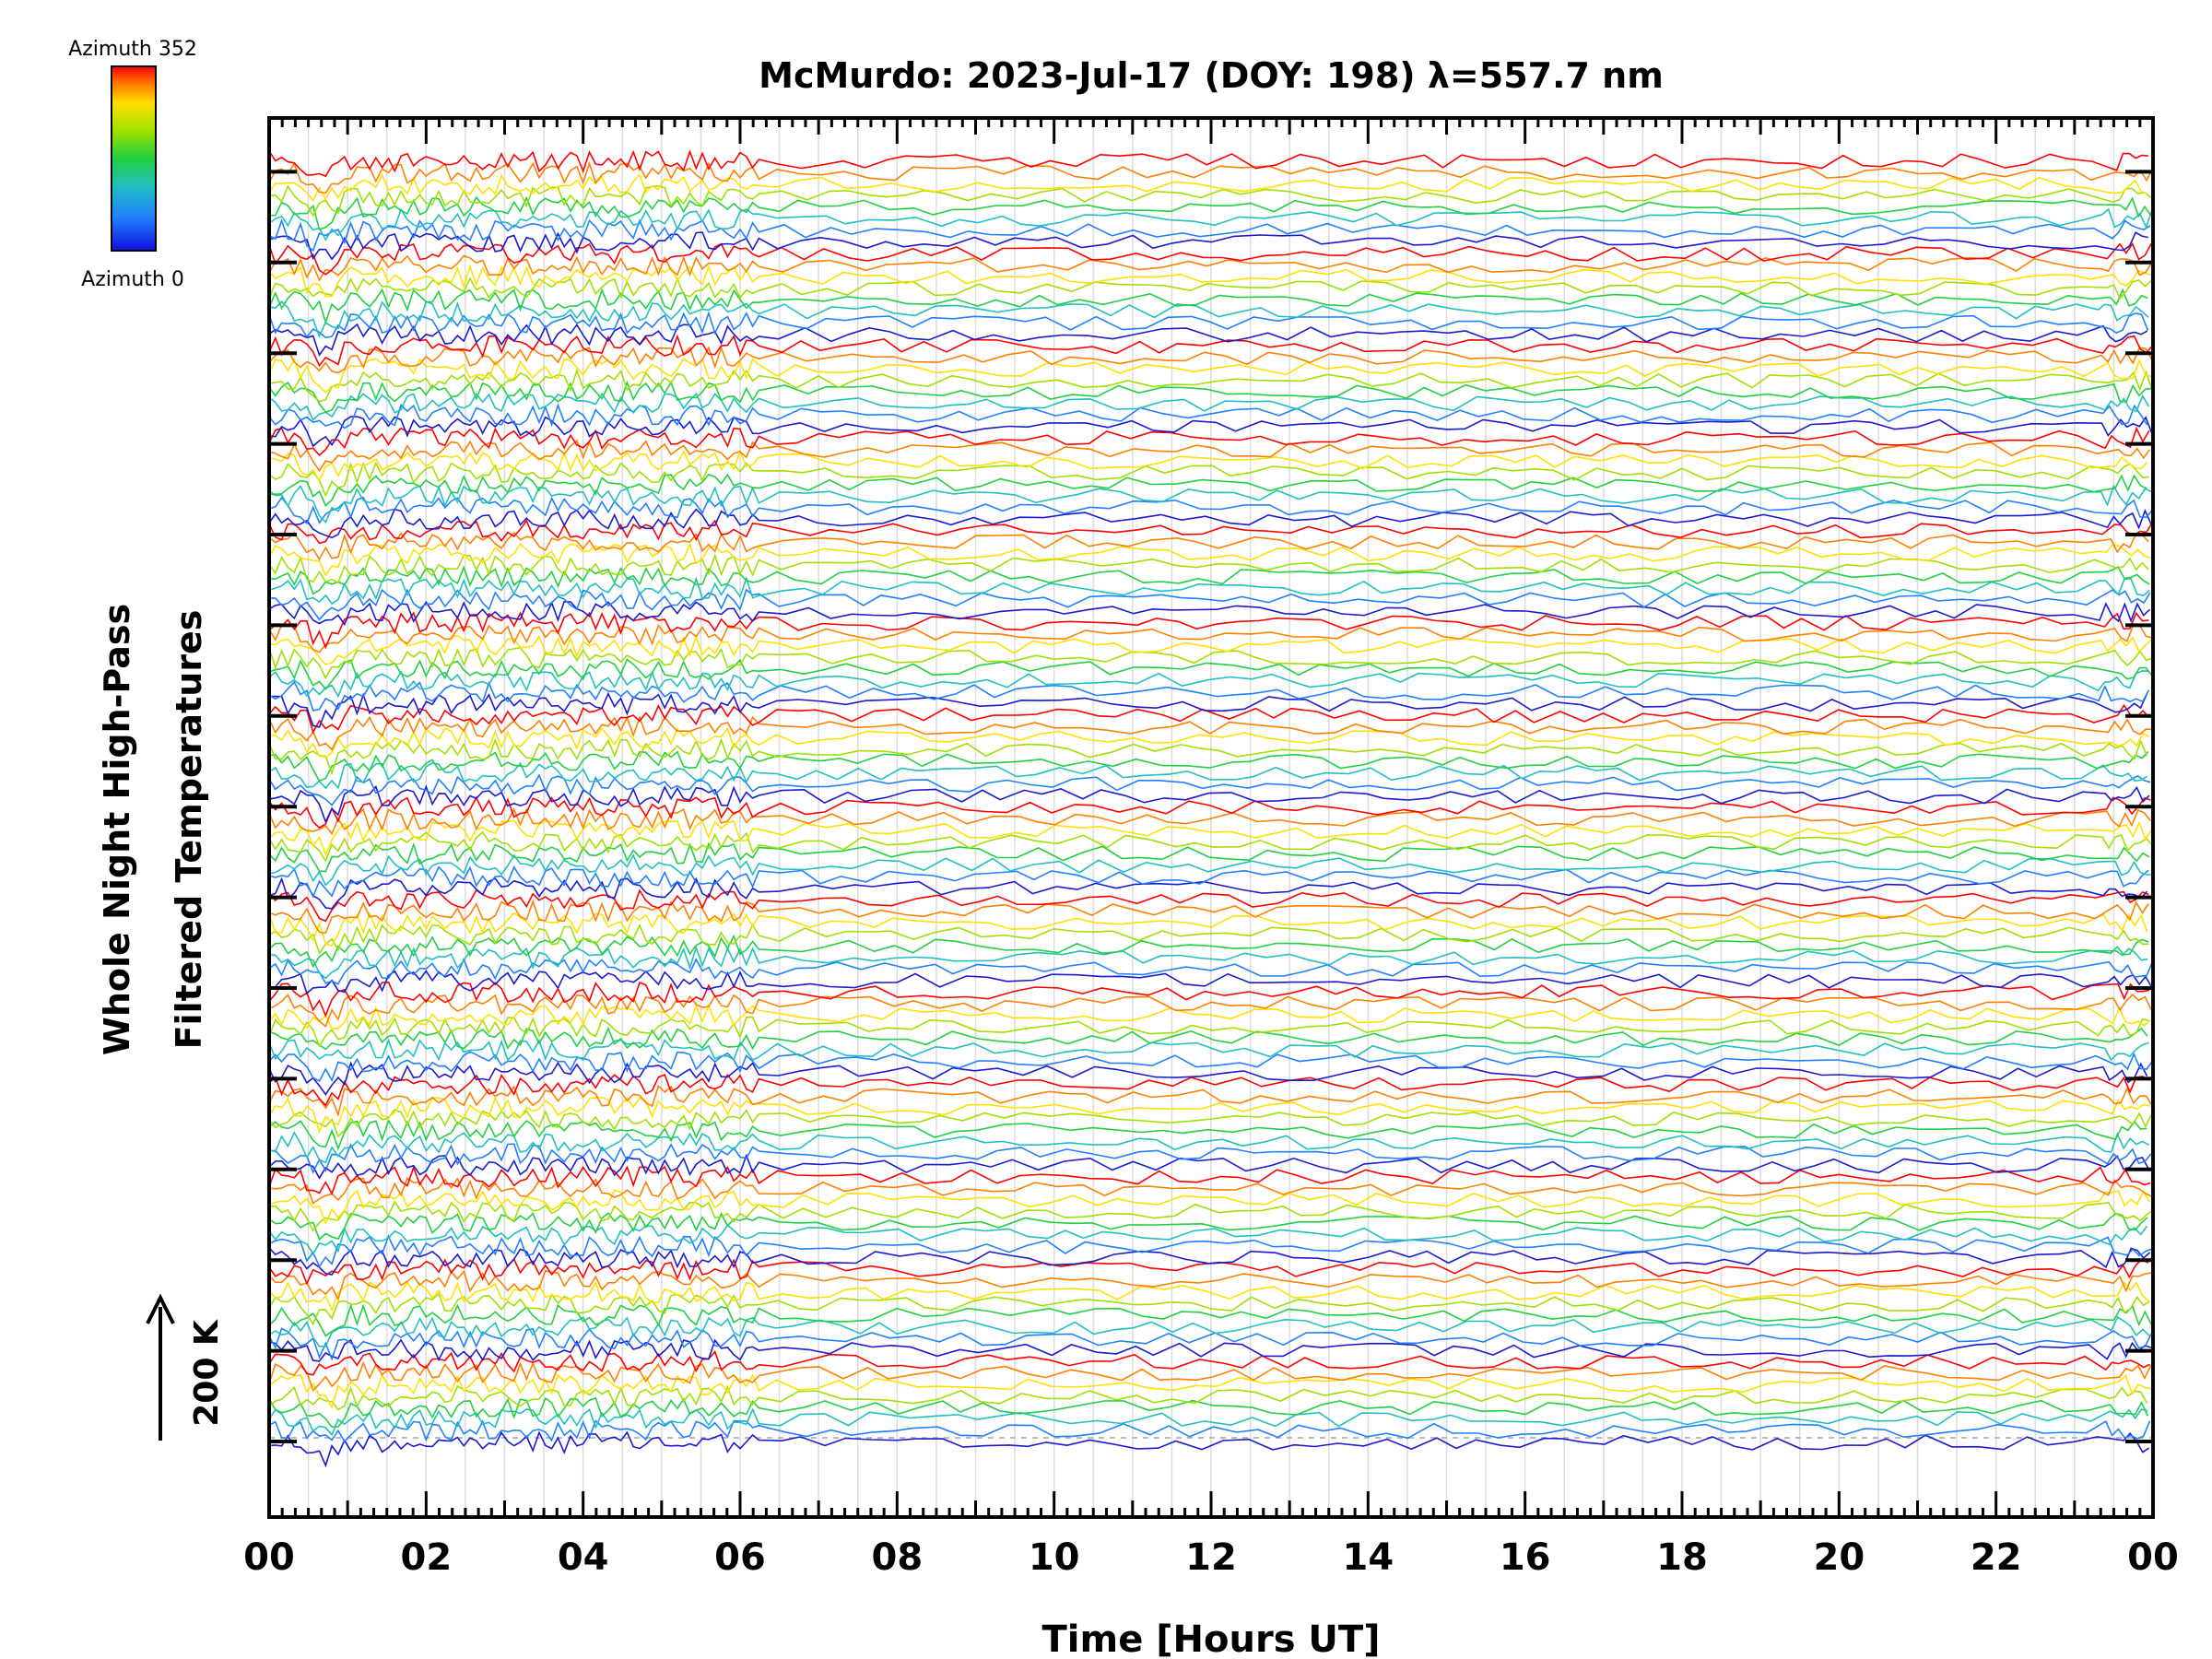 The image size is (2212, 1659). What do you see at coordinates (1996, 1557) in the screenshot?
I see `x-tick-label: 22` at bounding box center [1996, 1557].